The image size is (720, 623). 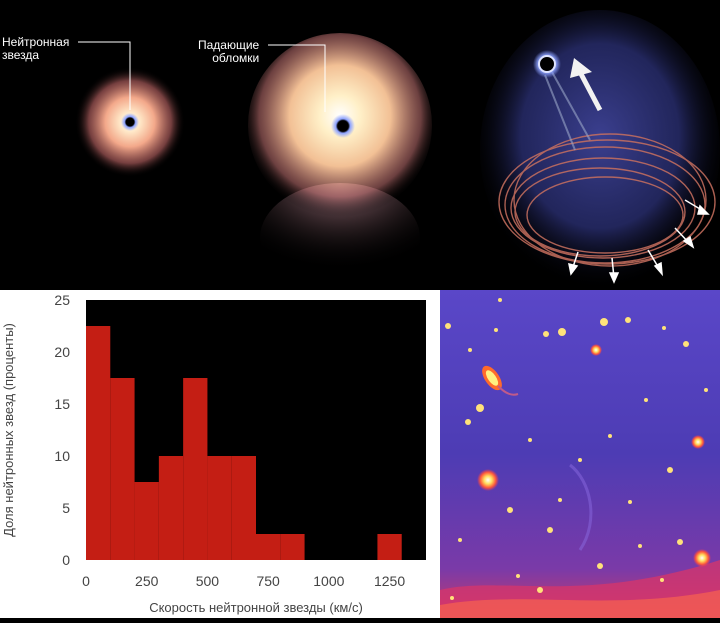 I want to click on y-tick-label: 10, so click(x=62, y=456).